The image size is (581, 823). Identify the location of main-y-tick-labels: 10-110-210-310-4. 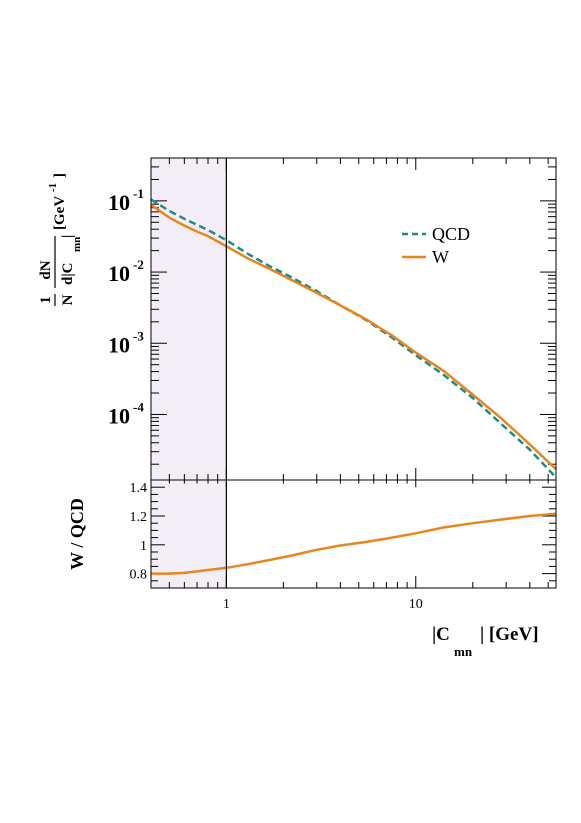
(126, 307).